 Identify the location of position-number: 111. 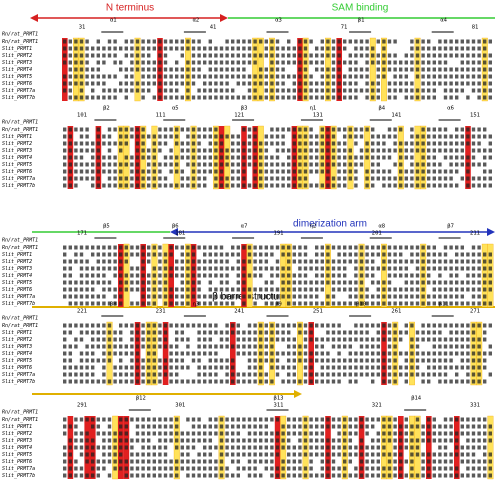
(161, 116).